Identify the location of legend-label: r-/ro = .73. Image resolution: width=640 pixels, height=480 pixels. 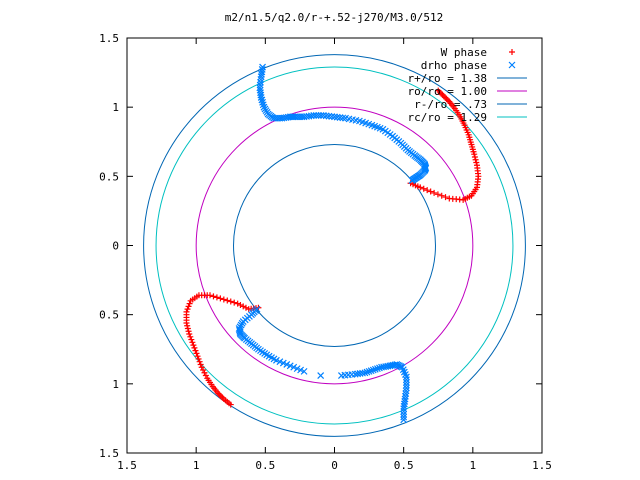
(450, 104).